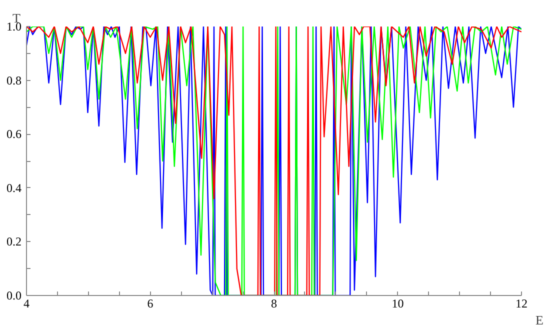 The height and width of the screenshot is (327, 545). I want to click on x-tick-label: 12, so click(522, 303).